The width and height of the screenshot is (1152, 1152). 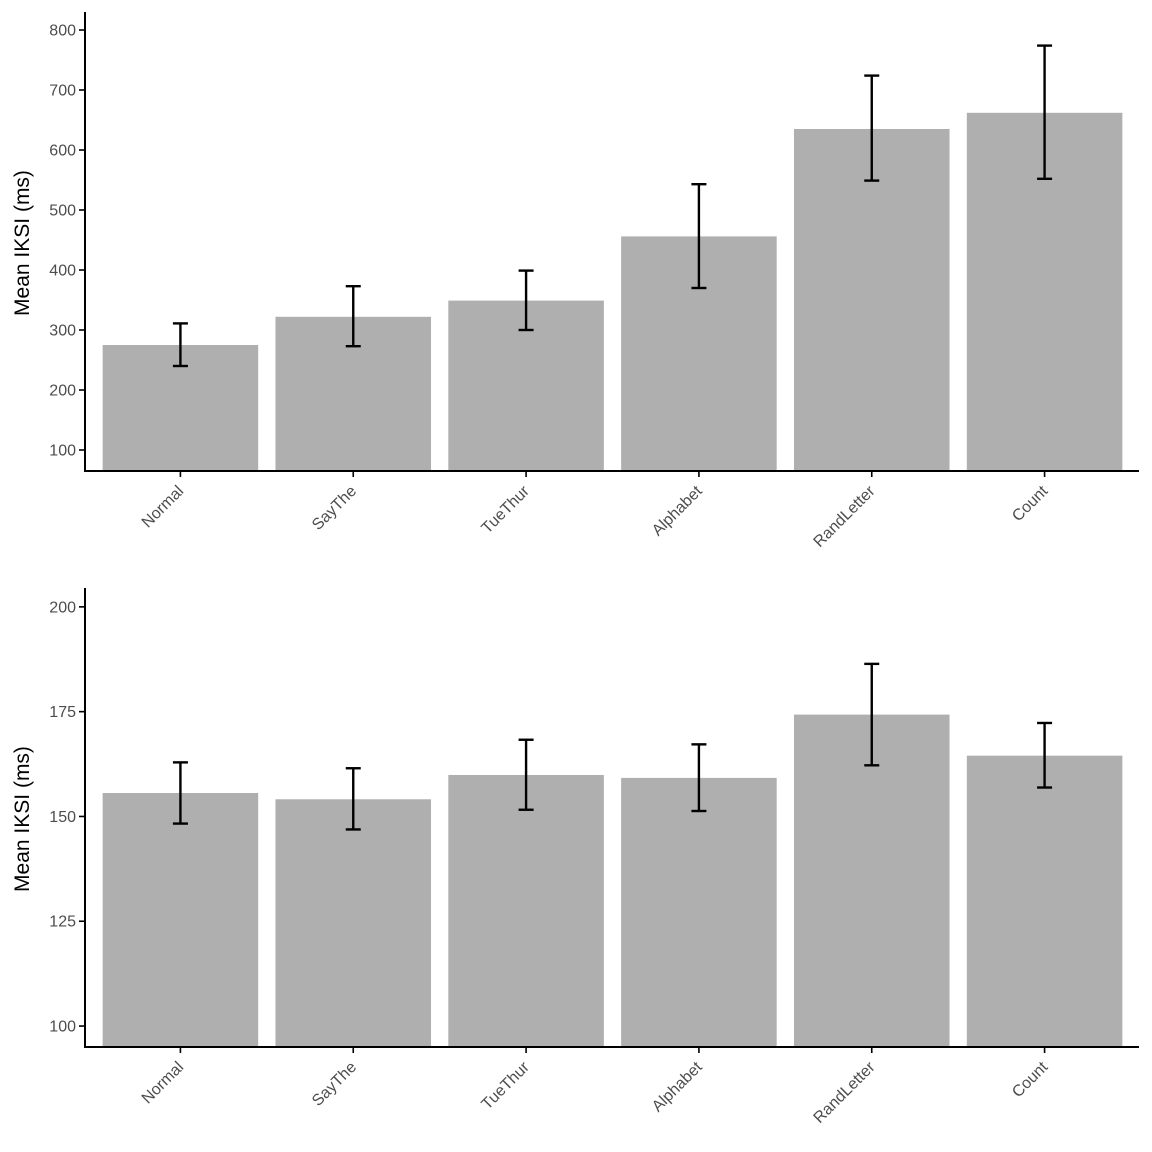 I want to click on y-tick-label: 175, so click(x=62, y=712).